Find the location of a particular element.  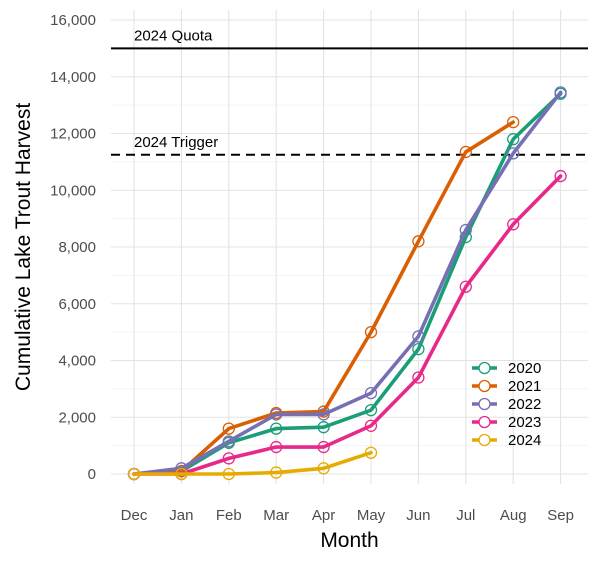

legend-item: 2023 is located at coordinates (506, 422).